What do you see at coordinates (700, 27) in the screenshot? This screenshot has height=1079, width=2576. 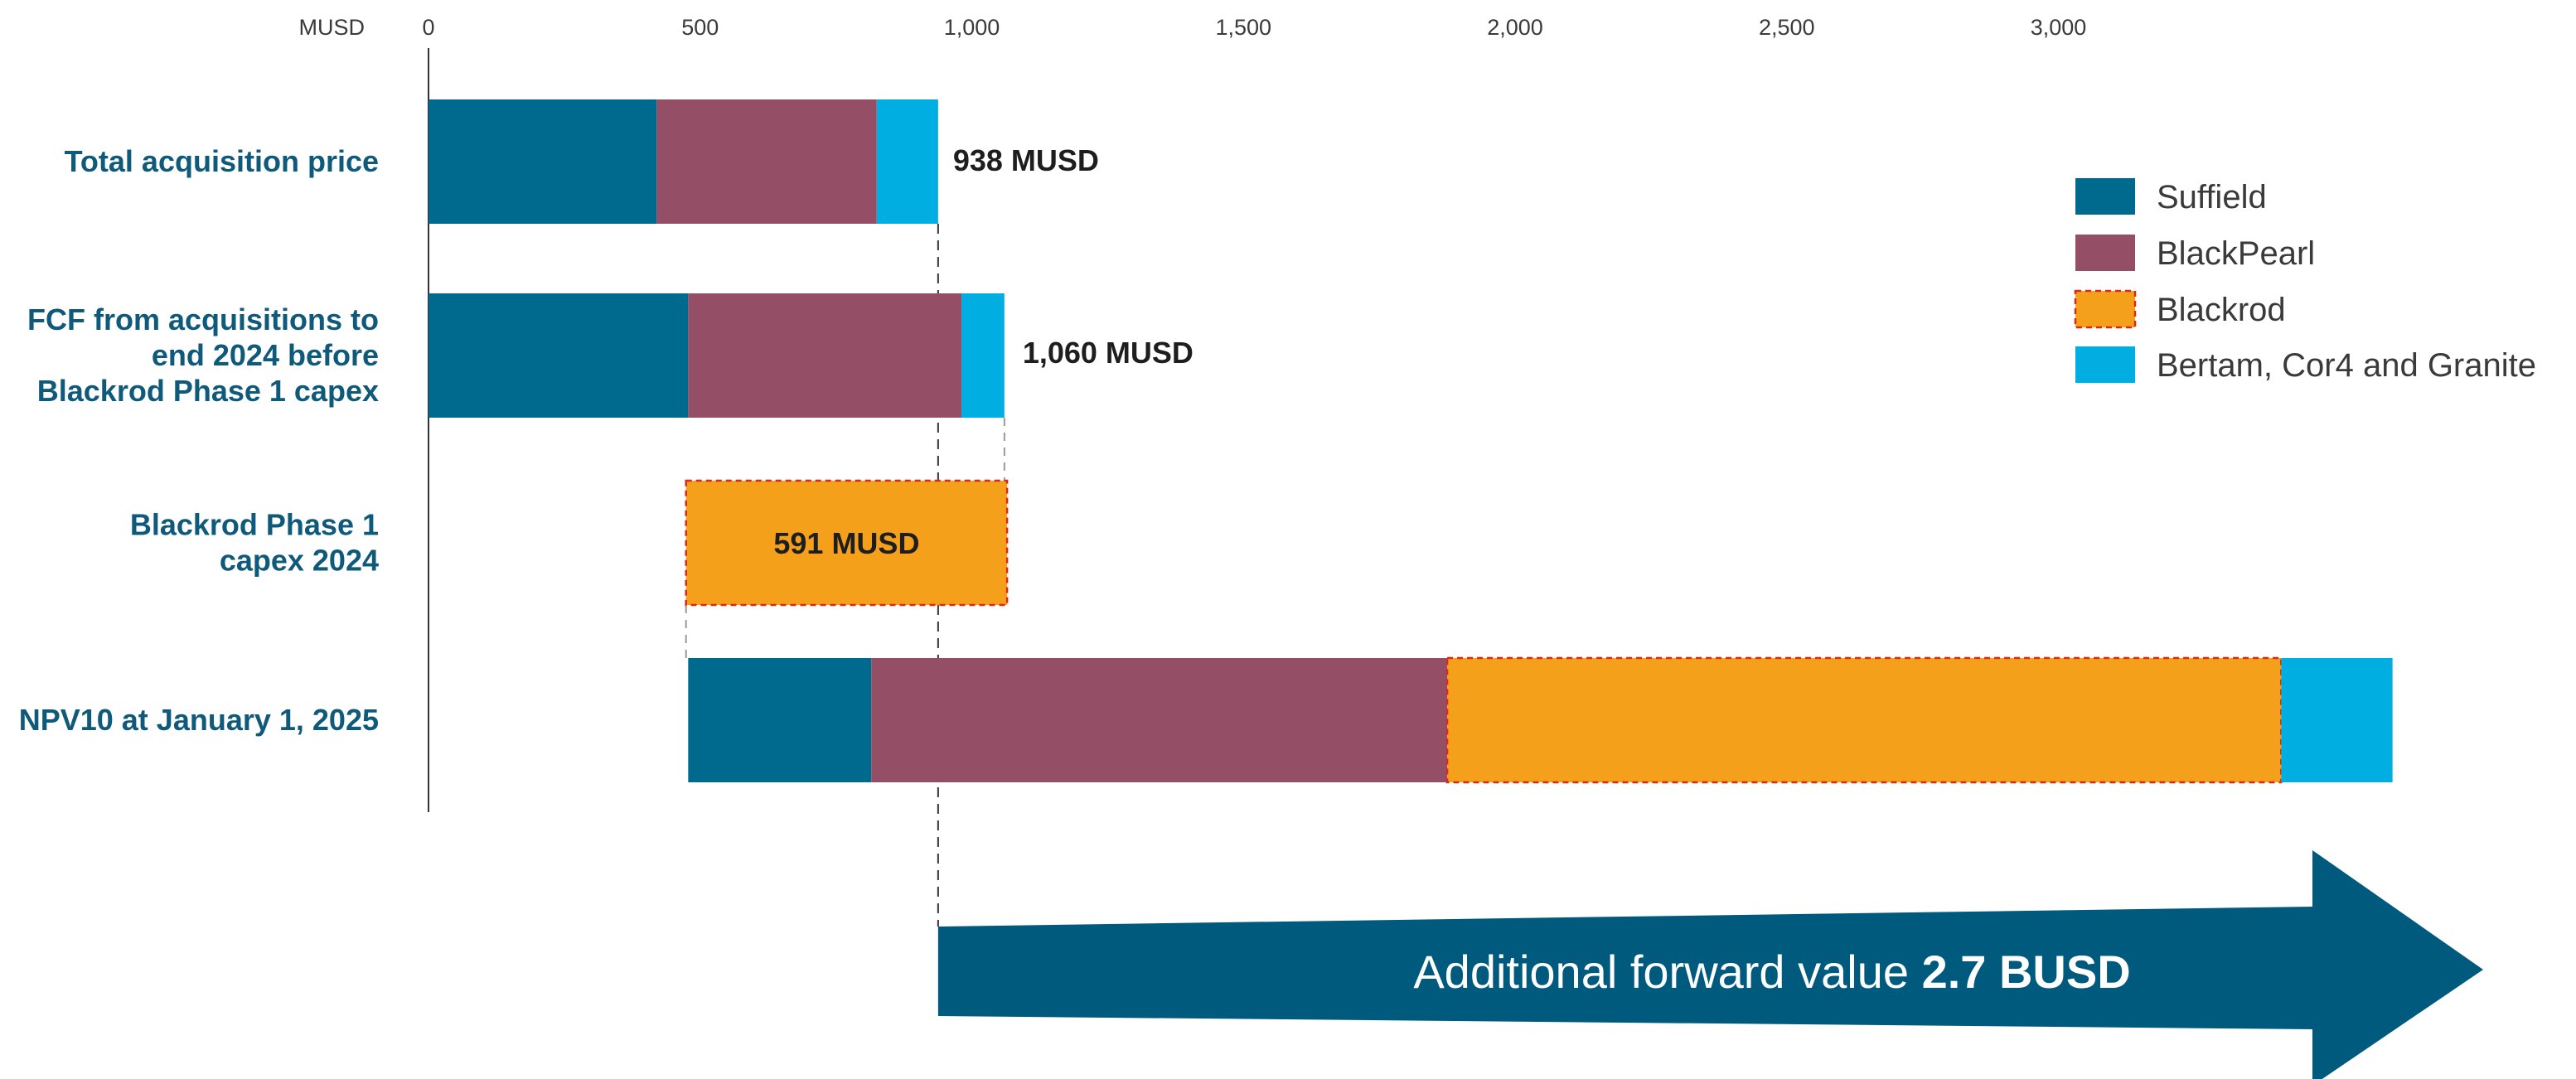 I see `x-tick-label: 500` at bounding box center [700, 27].